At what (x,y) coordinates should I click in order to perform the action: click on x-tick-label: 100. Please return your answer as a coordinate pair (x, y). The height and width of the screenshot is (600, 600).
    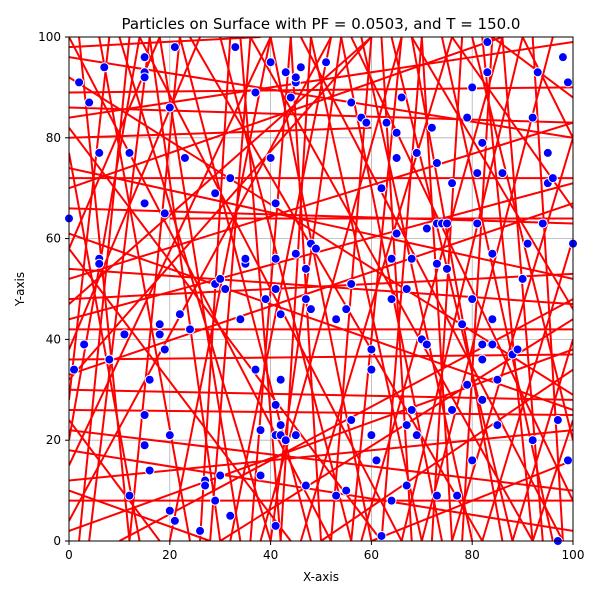
    Looking at the image, I should click on (573, 555).